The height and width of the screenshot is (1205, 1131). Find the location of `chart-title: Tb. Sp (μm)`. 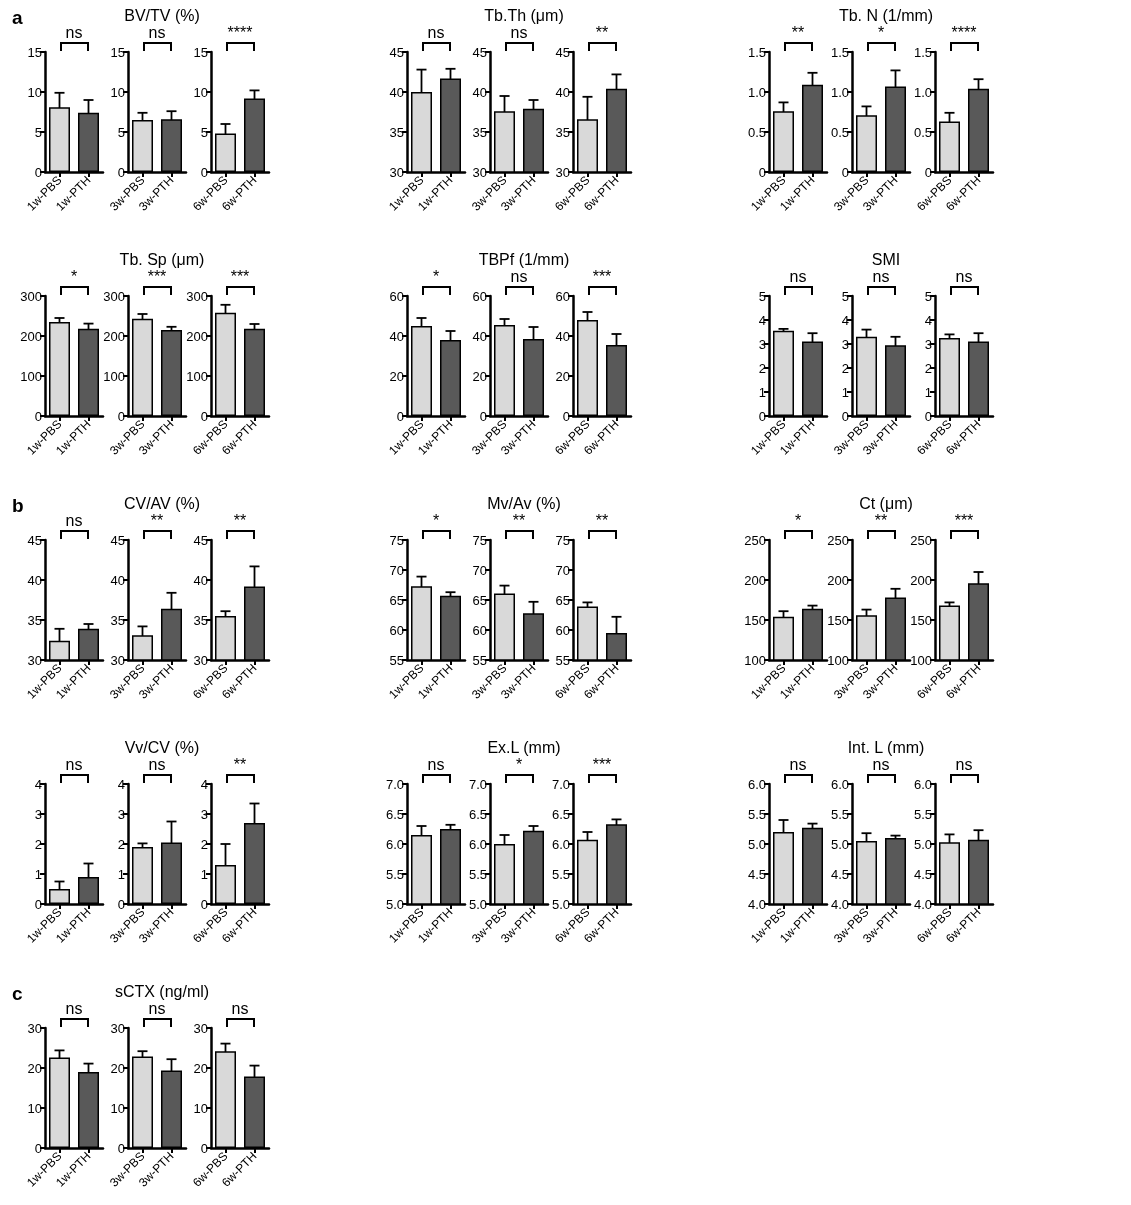

chart-title: Tb. Sp (μm) is located at coordinates (162, 259).